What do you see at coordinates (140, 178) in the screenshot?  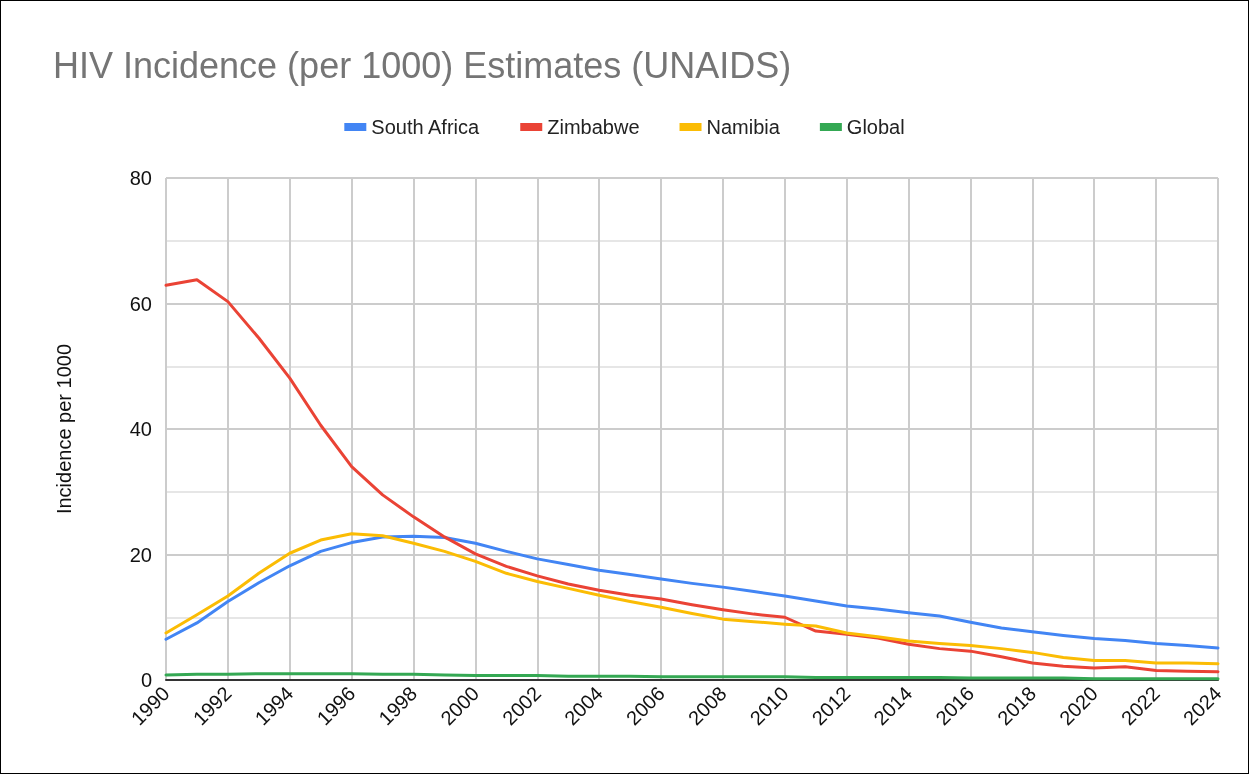 I see `y-tick-label: 80` at bounding box center [140, 178].